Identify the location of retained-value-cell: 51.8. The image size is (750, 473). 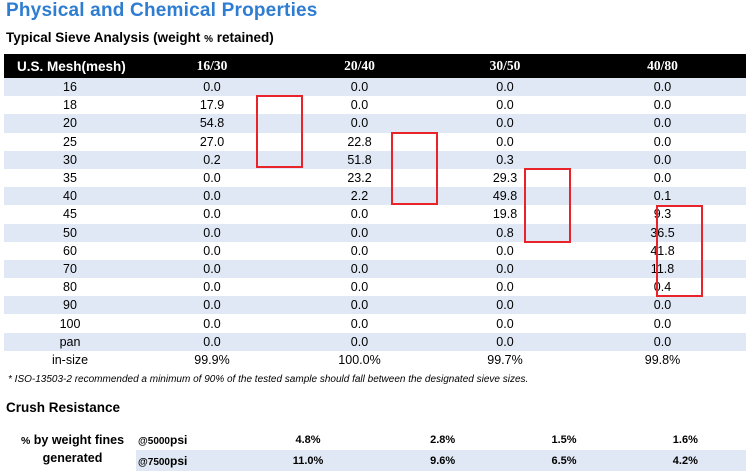
(359, 159).